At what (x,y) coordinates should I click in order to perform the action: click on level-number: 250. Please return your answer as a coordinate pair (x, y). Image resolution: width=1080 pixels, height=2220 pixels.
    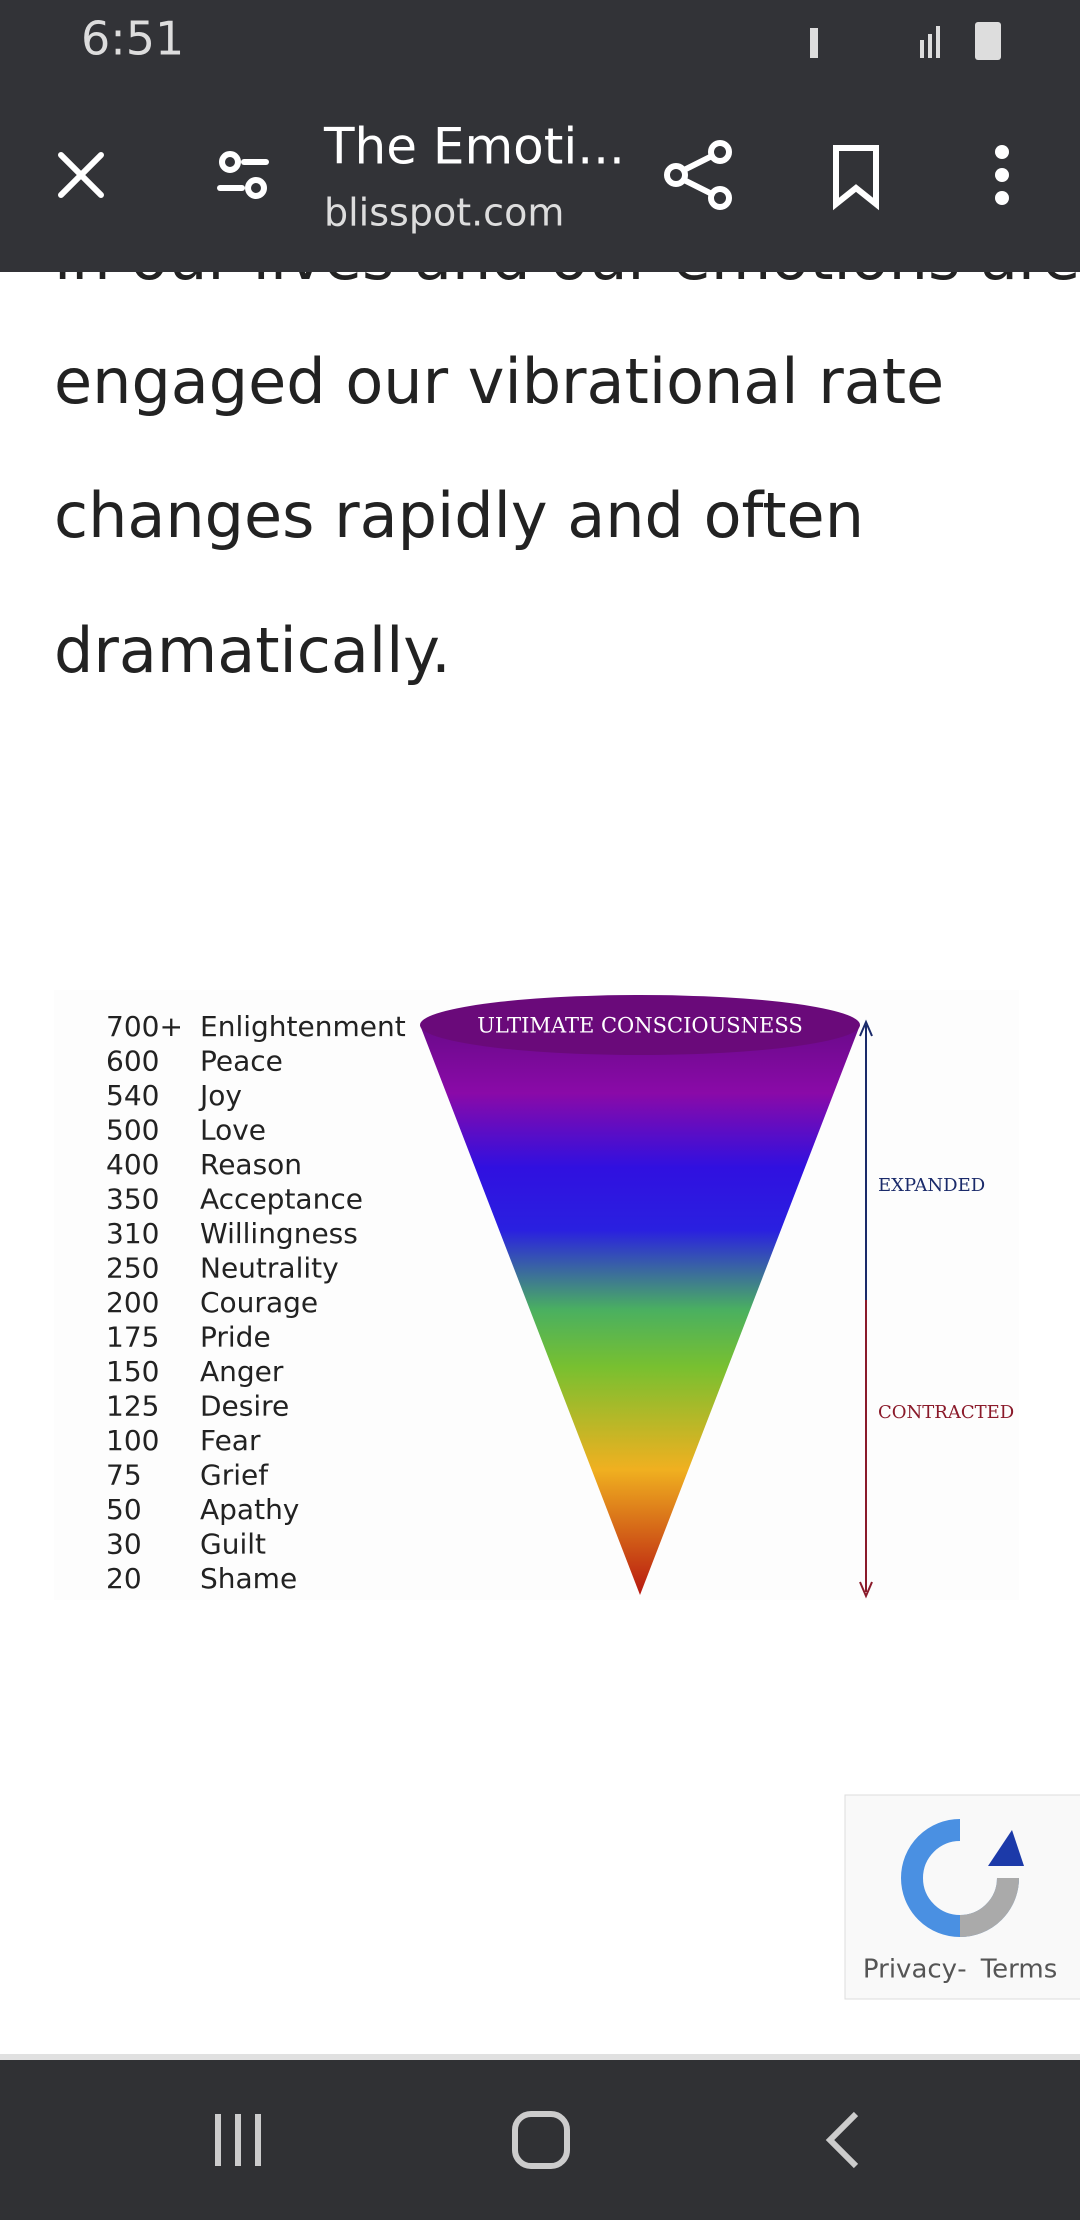
    Looking at the image, I should click on (132, 1268).